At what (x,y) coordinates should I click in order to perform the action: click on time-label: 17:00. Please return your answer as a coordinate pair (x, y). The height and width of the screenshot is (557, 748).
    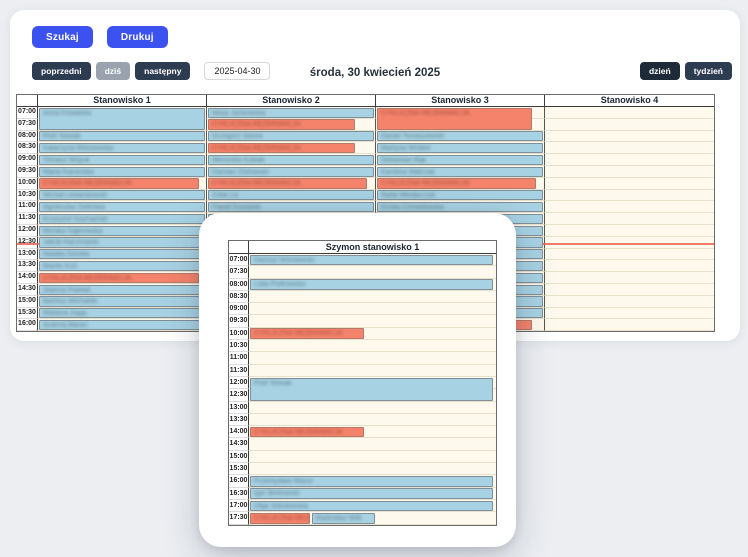
    Looking at the image, I should click on (239, 506).